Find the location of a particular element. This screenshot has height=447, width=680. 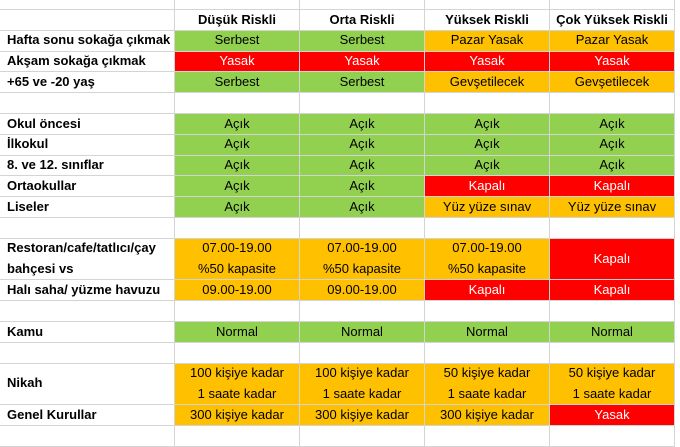

cell-text: Çok Yüksek Riskli is located at coordinates (612, 19).